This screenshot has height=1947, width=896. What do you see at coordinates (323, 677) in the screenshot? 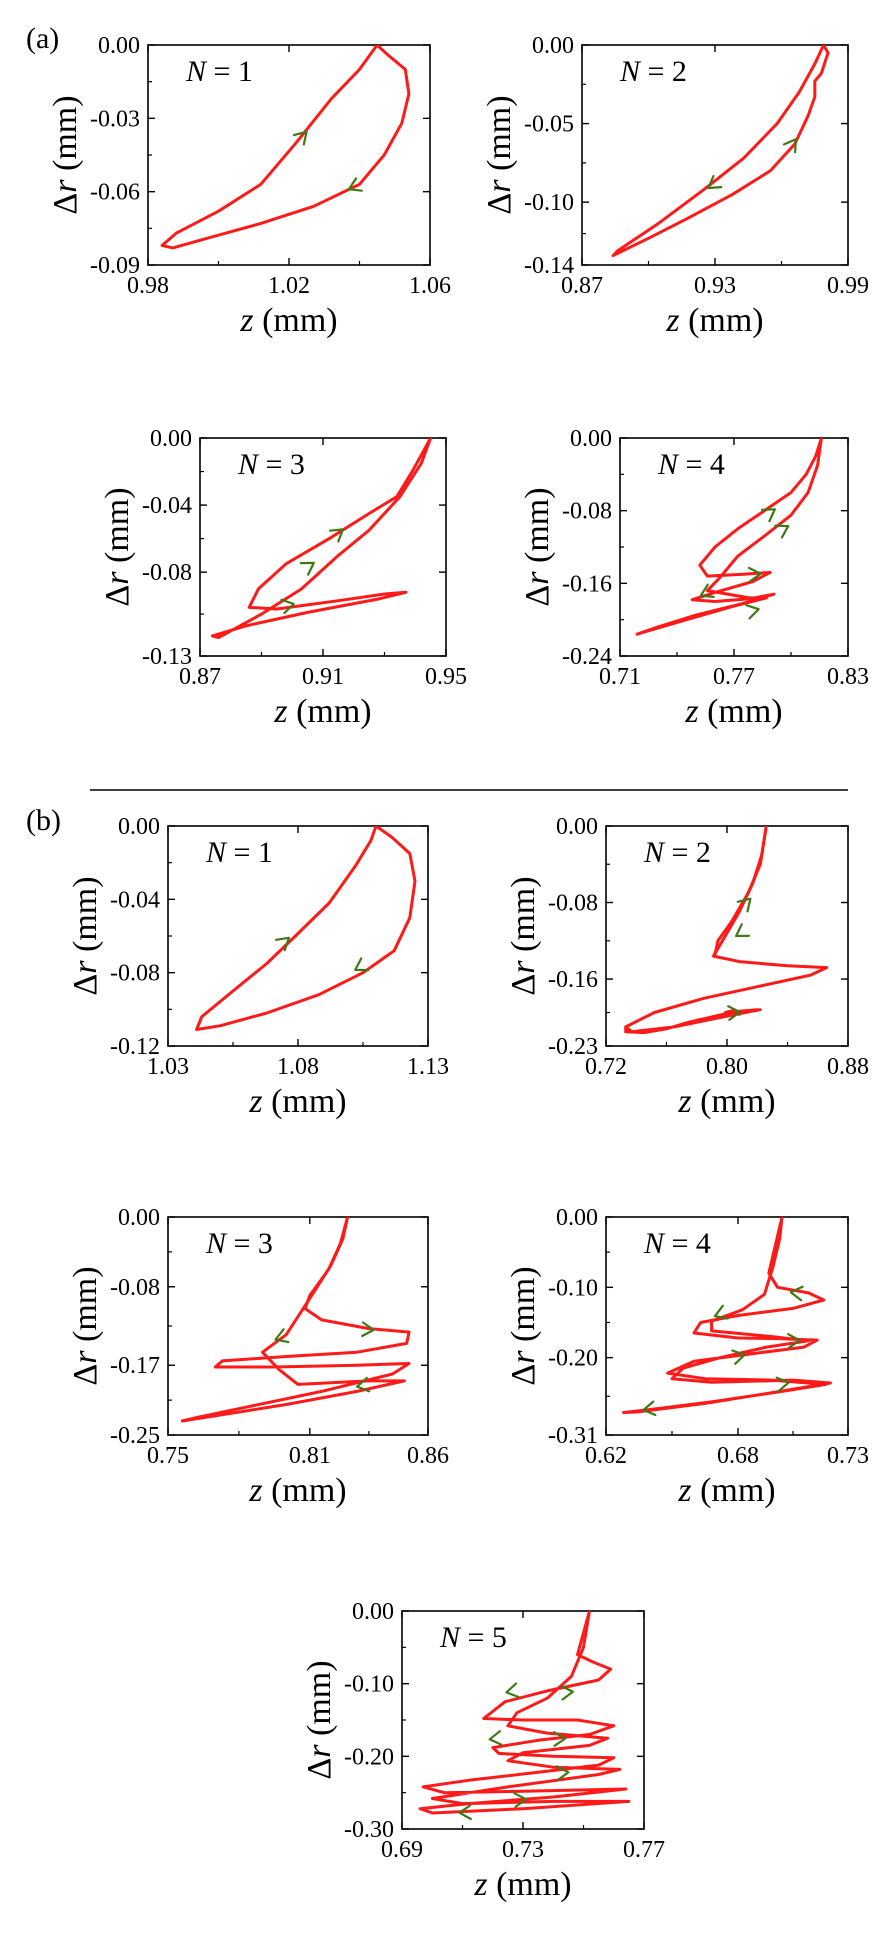
I see `x-tick-label: 0.91` at bounding box center [323, 677].